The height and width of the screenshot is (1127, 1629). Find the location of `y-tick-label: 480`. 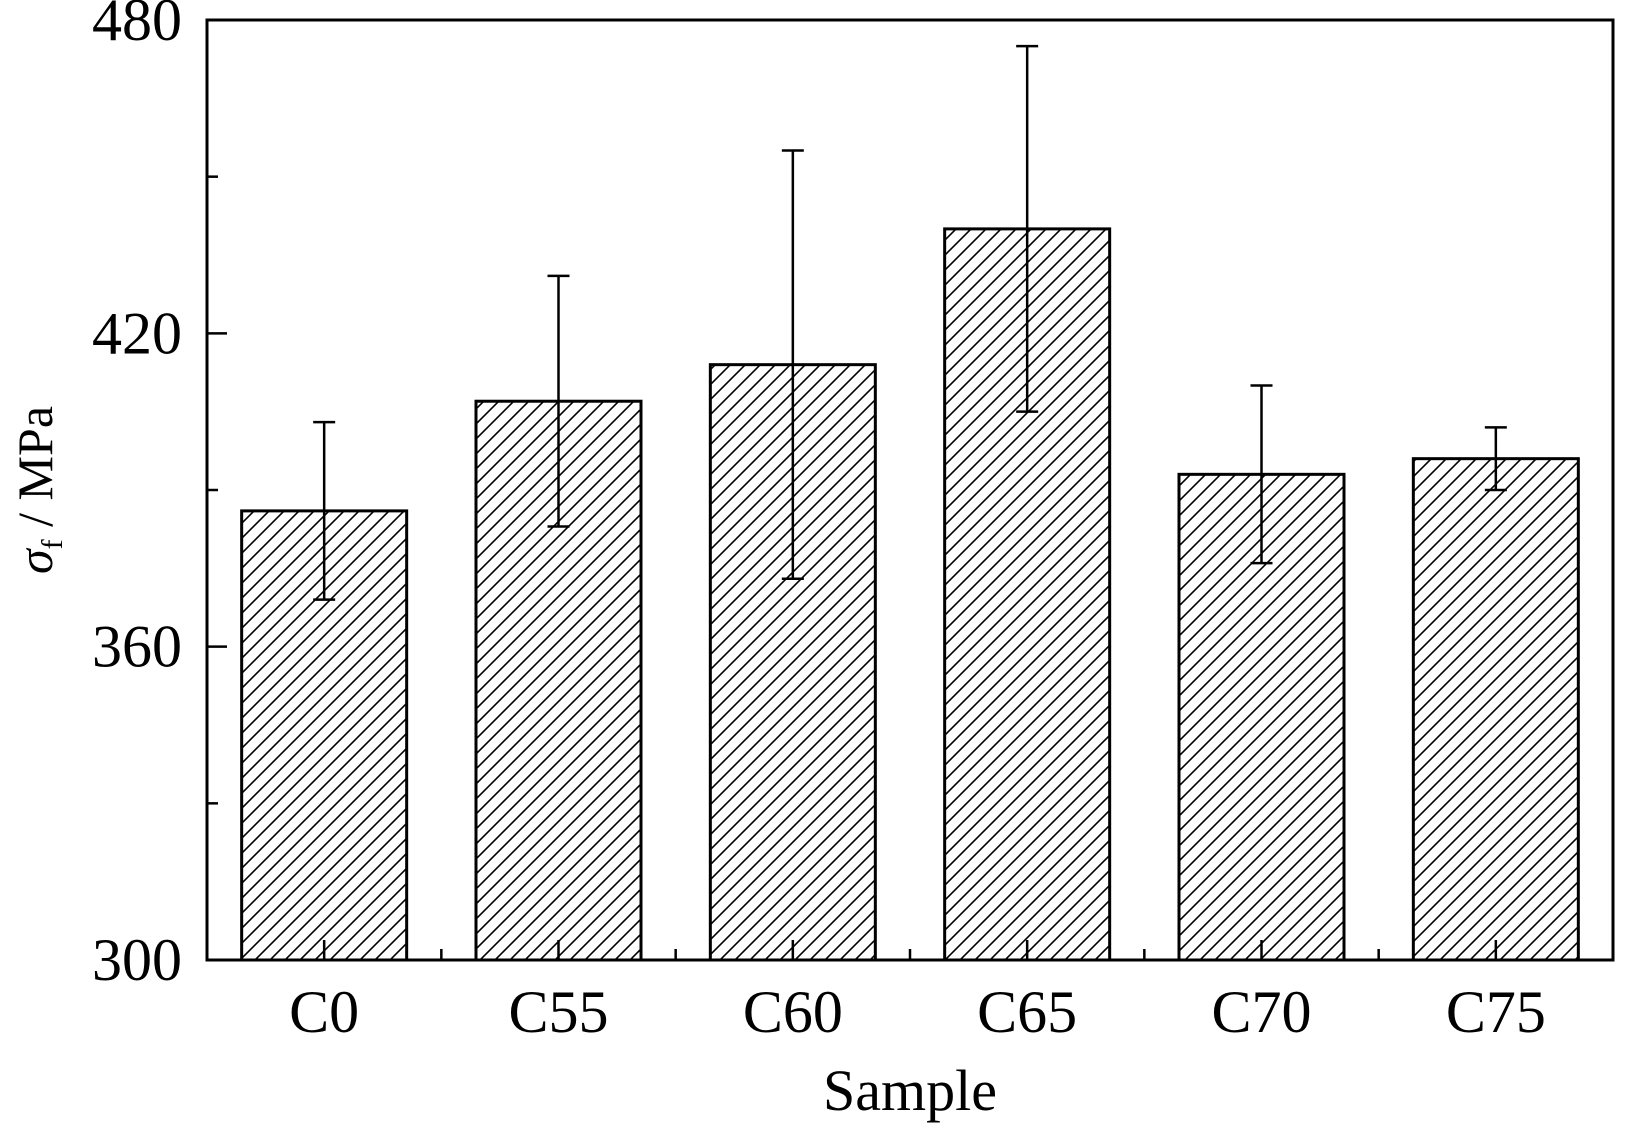

y-tick-label: 480 is located at coordinates (137, 26).